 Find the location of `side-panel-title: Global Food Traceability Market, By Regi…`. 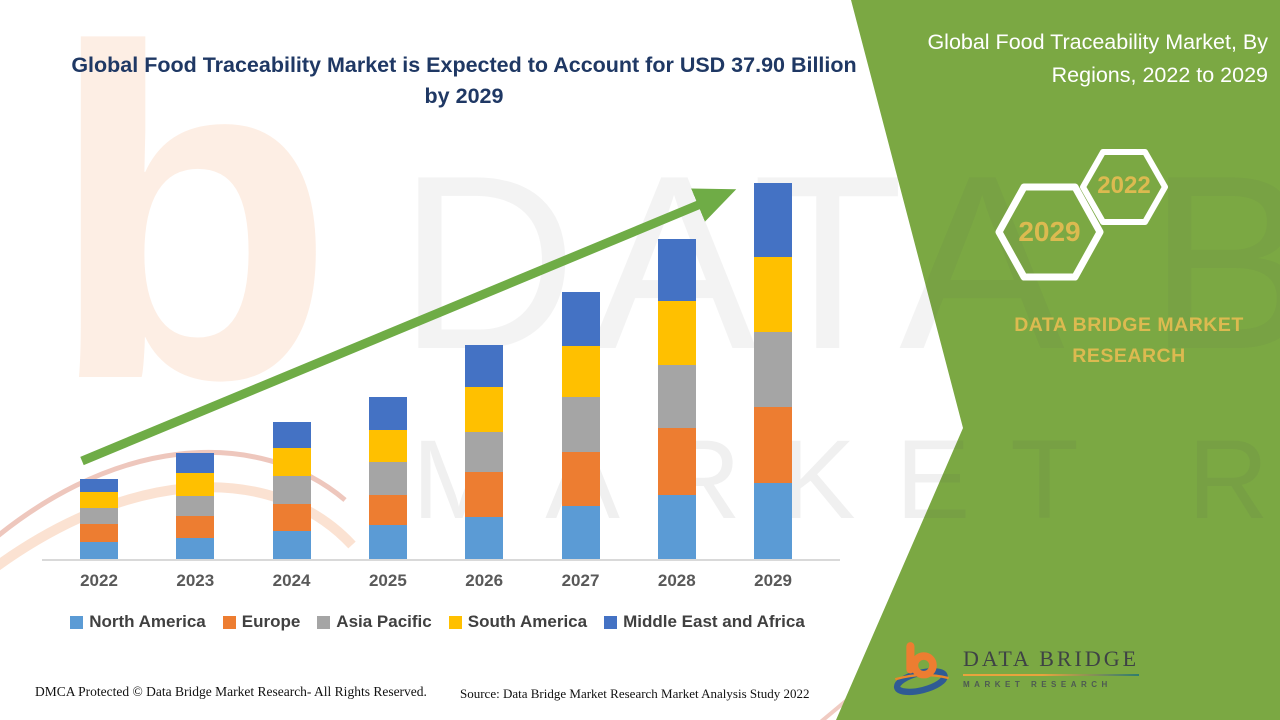

side-panel-title: Global Food Traceability Market, By Regi… is located at coordinates (1097, 58).